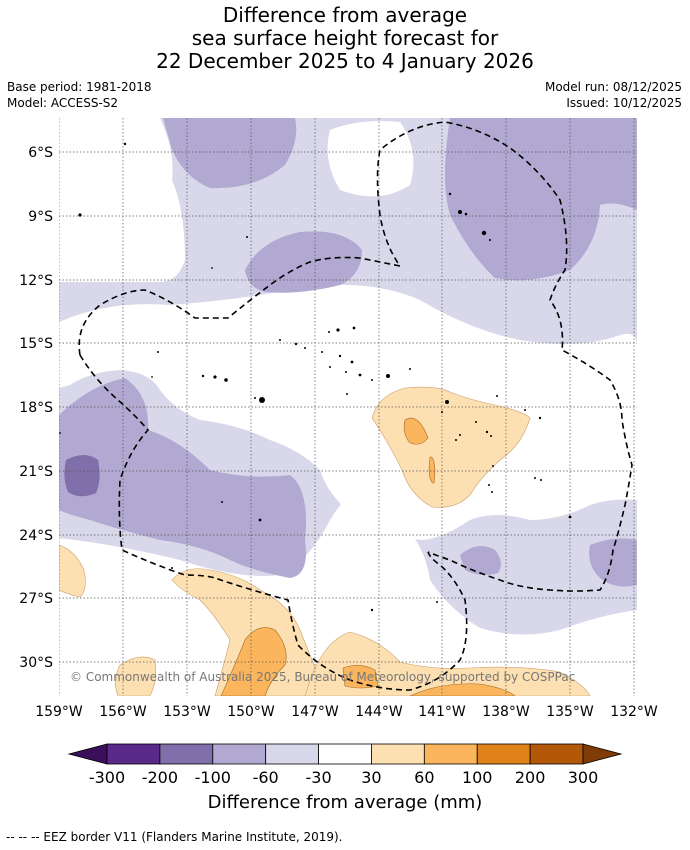 The image size is (690, 850). I want to click on lat-label: 18°S, so click(36, 408).